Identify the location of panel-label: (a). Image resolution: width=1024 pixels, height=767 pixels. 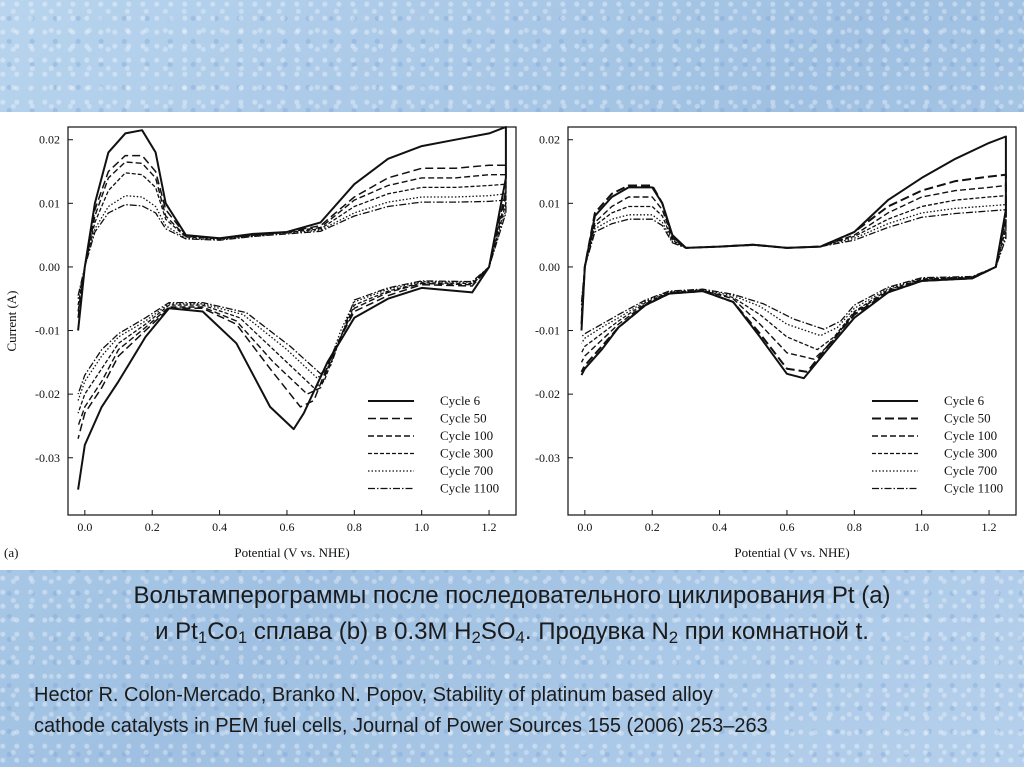
(11, 552).